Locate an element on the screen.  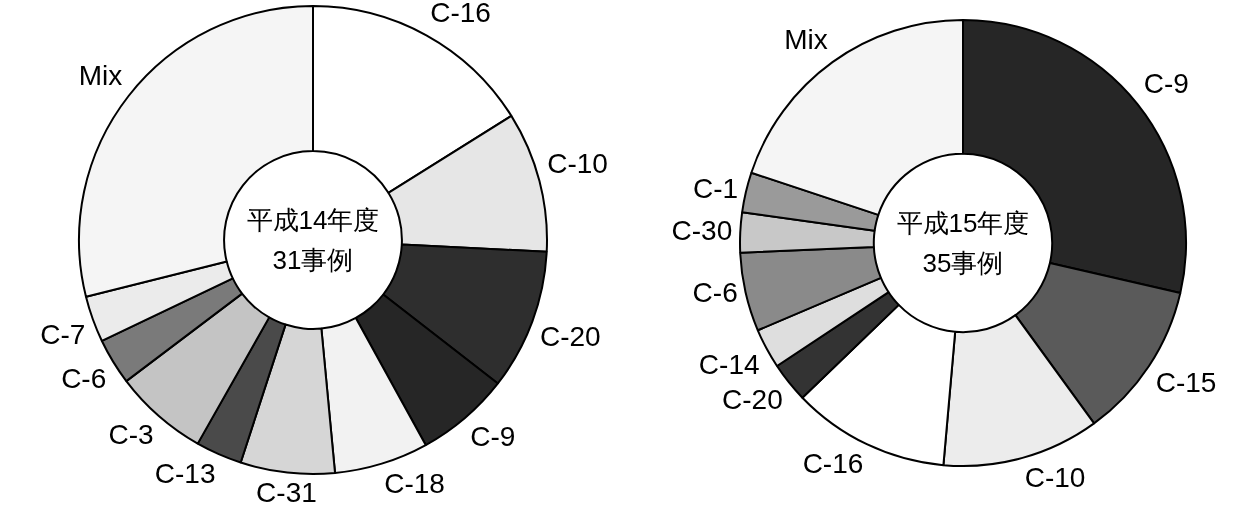
slice-label: C-15 is located at coordinates (1186, 383).